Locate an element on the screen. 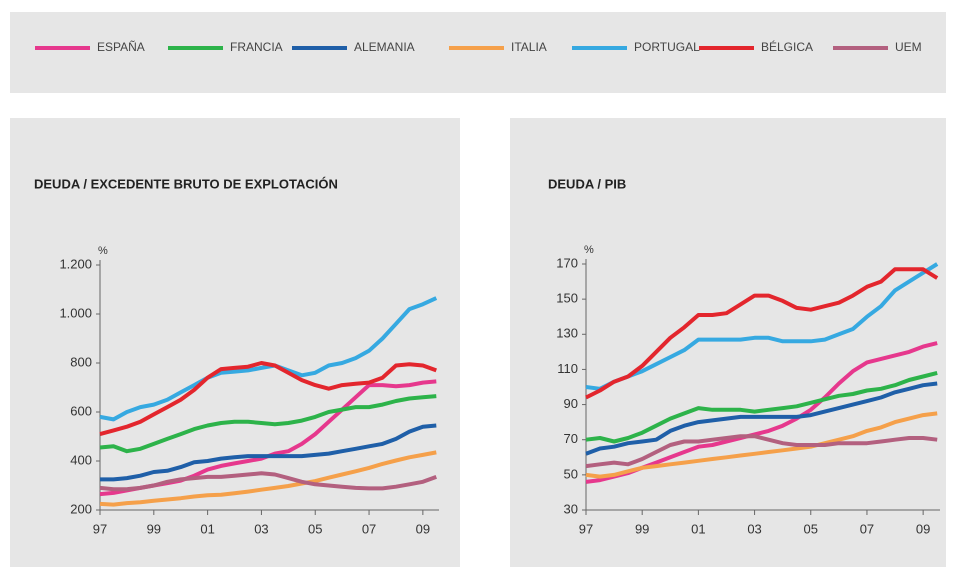 This screenshot has height=567, width=961. legend-label: ESPAÑA is located at coordinates (121, 47).